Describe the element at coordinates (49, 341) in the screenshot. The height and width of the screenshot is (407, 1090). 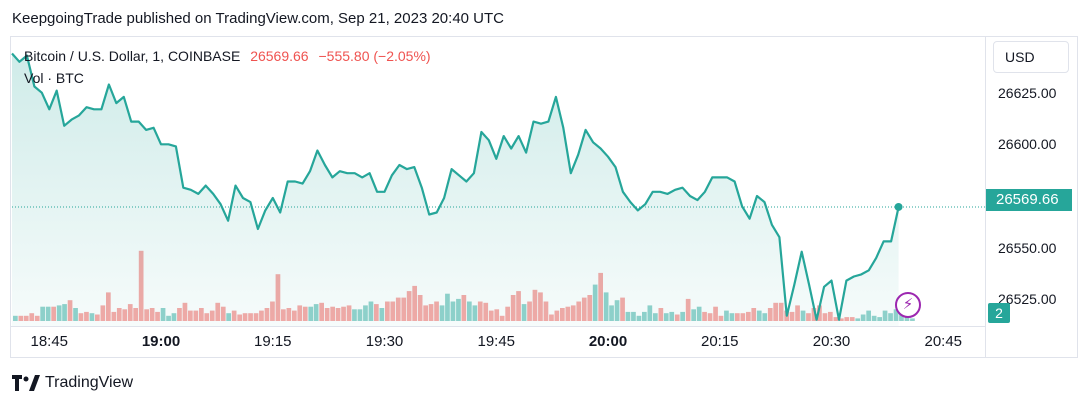
I see `time-tick-label: 18:45` at that location.